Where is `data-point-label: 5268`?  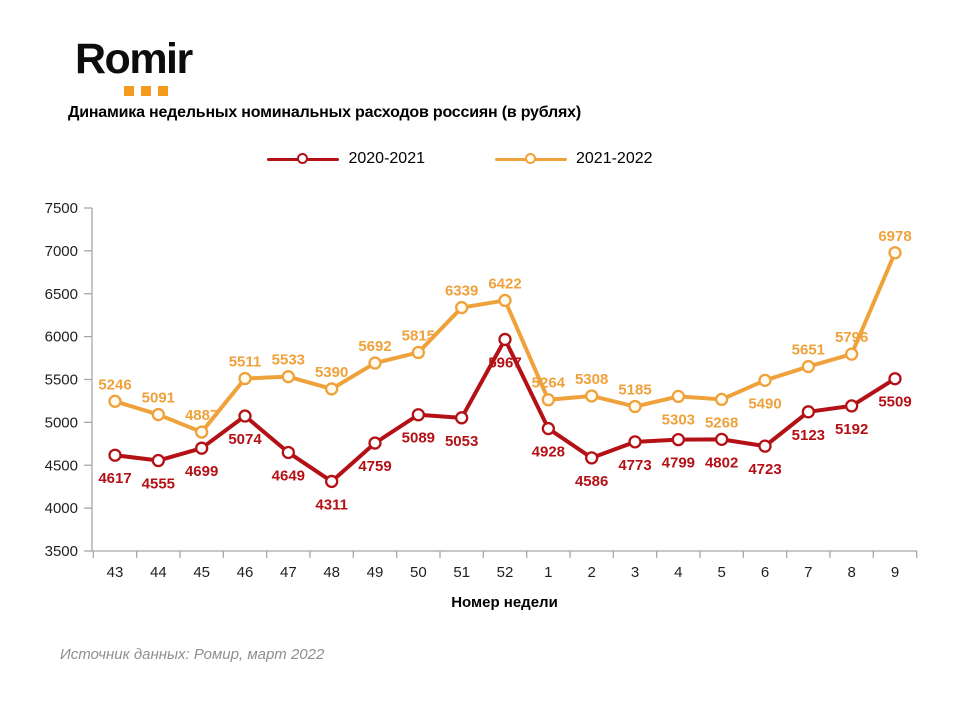 data-point-label: 5268 is located at coordinates (721, 422).